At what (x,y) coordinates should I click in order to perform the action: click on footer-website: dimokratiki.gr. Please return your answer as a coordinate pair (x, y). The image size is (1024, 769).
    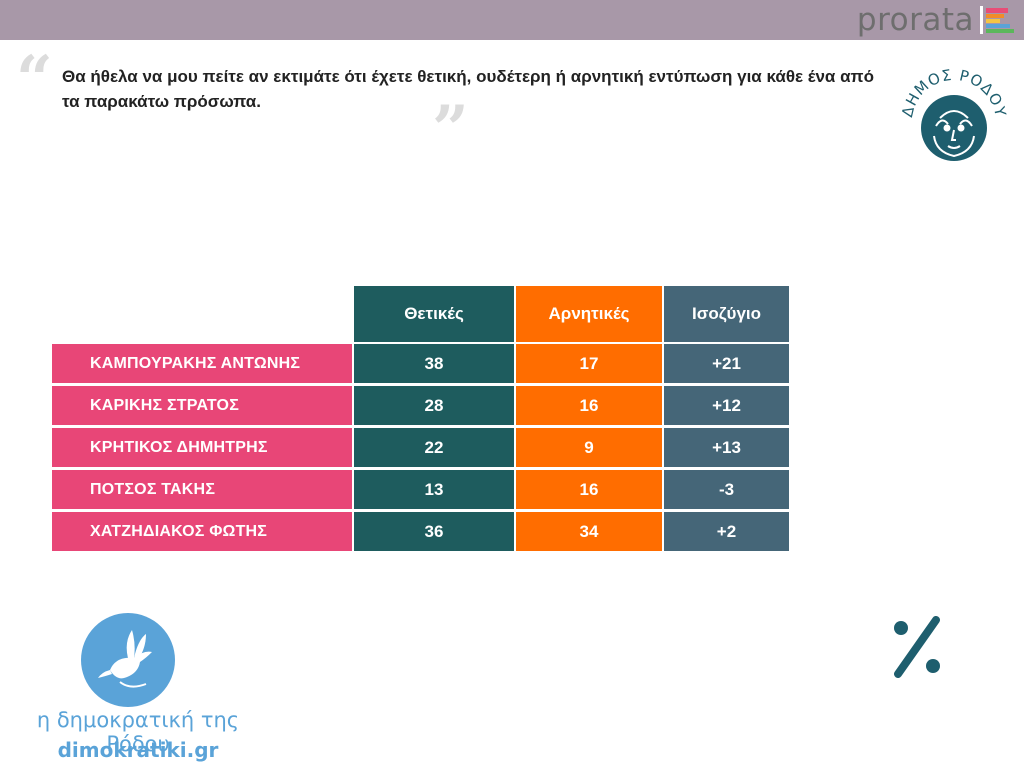
    Looking at the image, I should click on (138, 750).